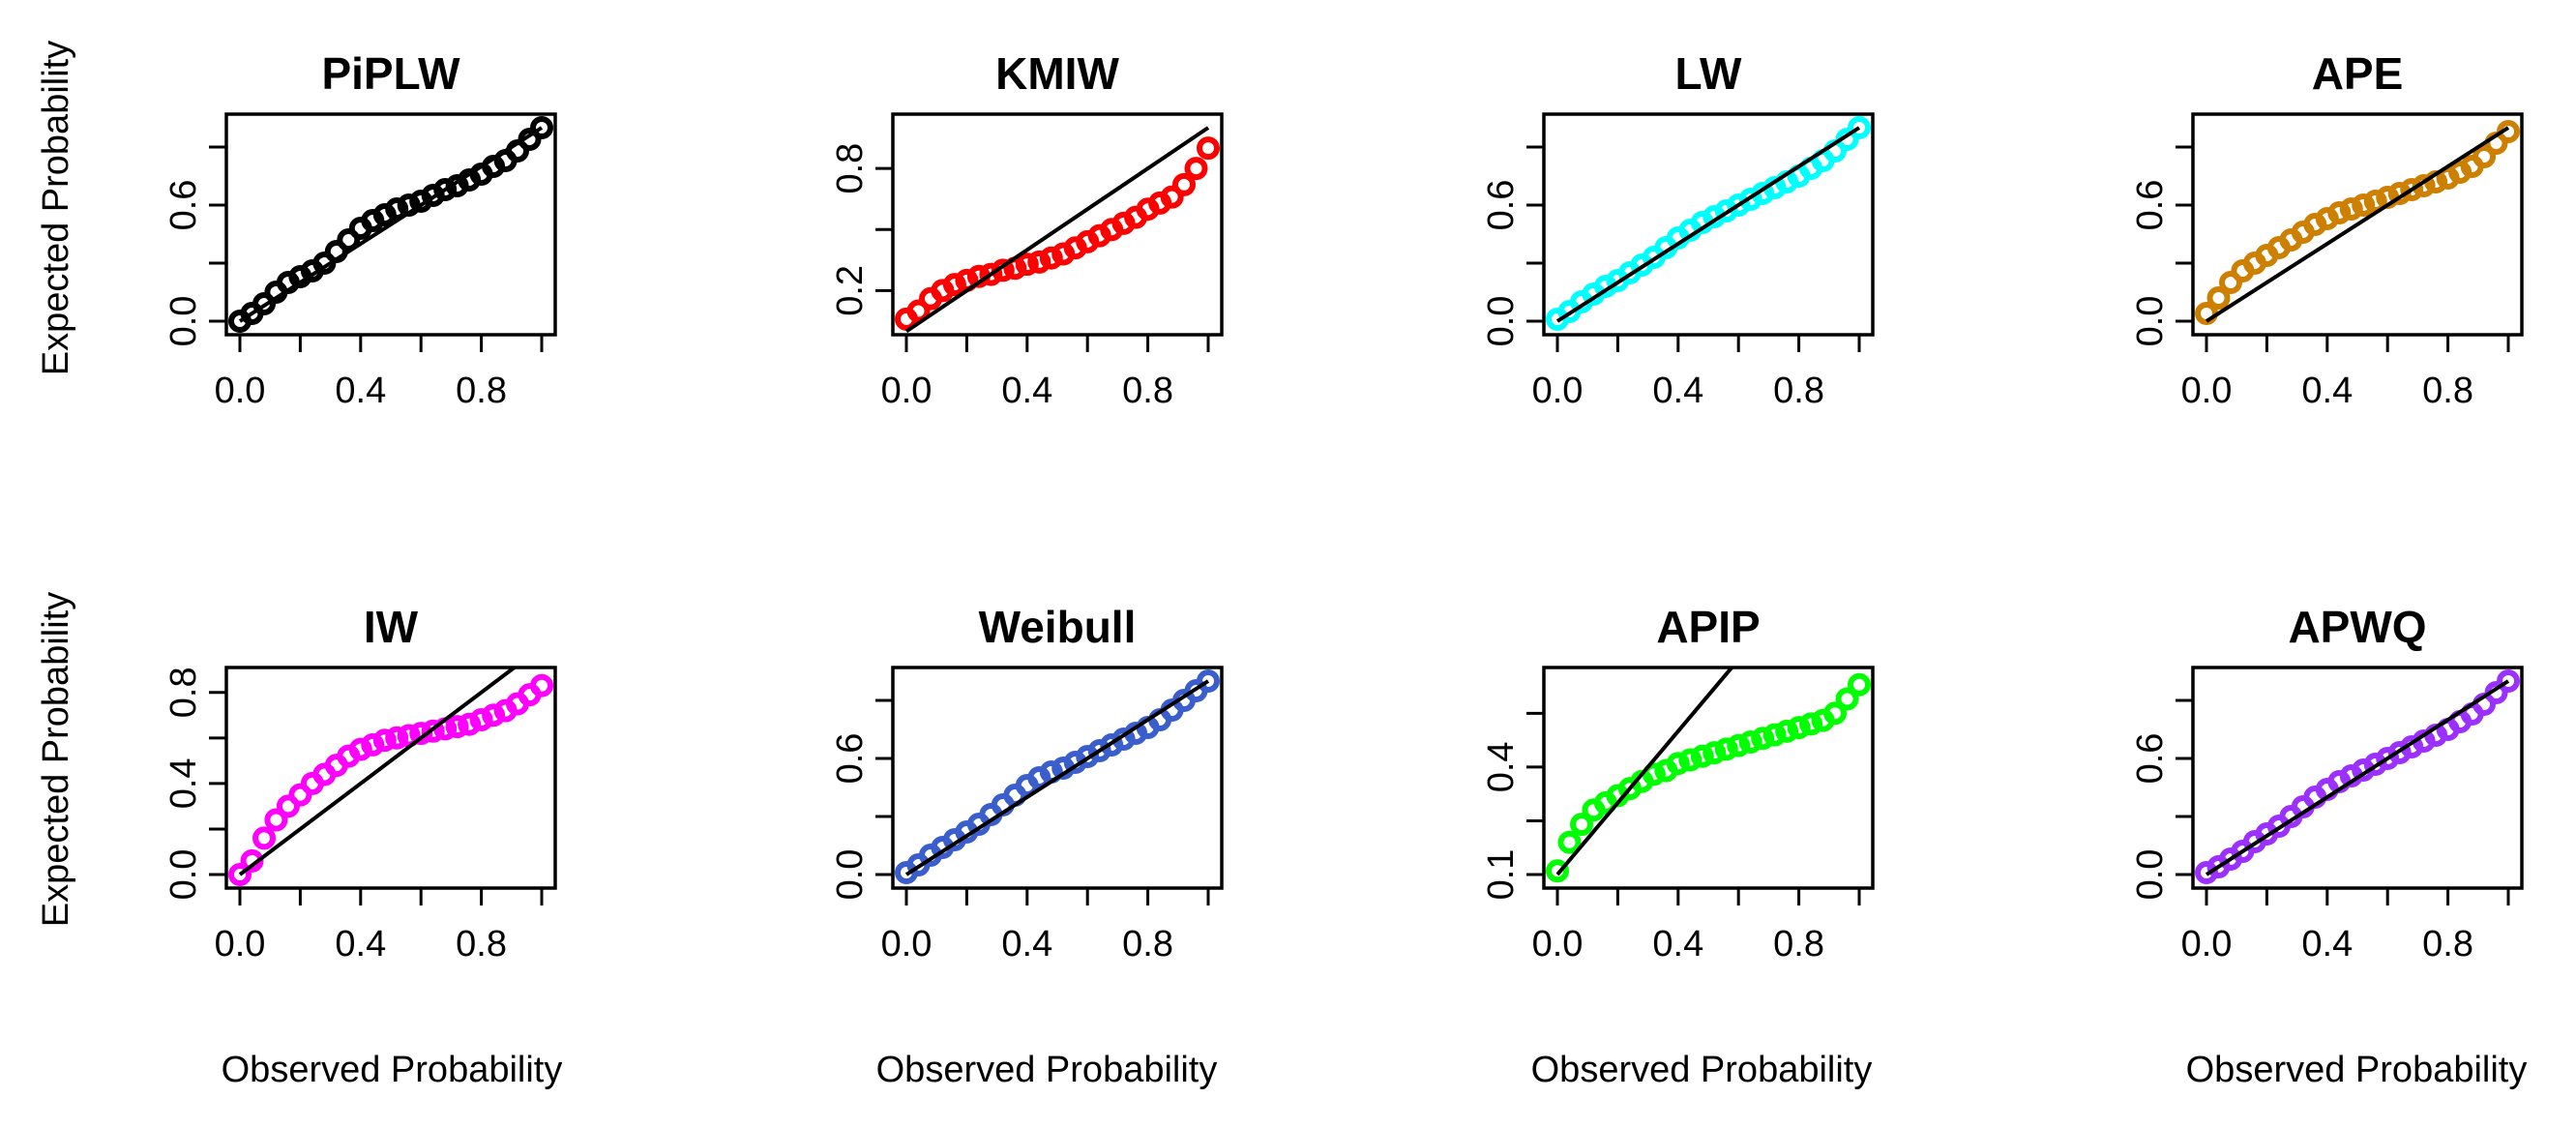 The image size is (2576, 1128). I want to click on panel-title: APWQ, so click(2357, 627).